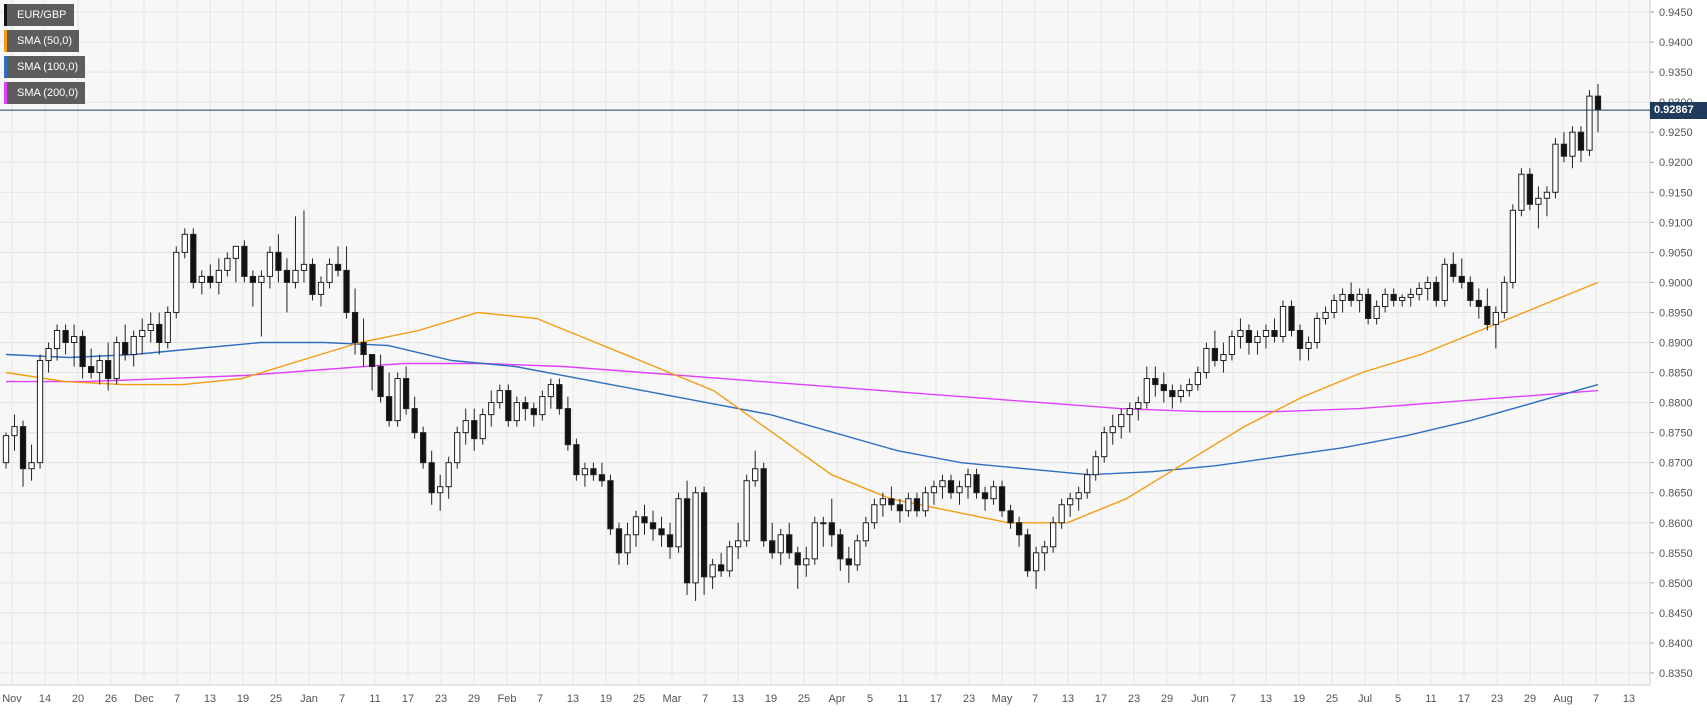  I want to click on x-tick-label: 26, so click(111, 699).